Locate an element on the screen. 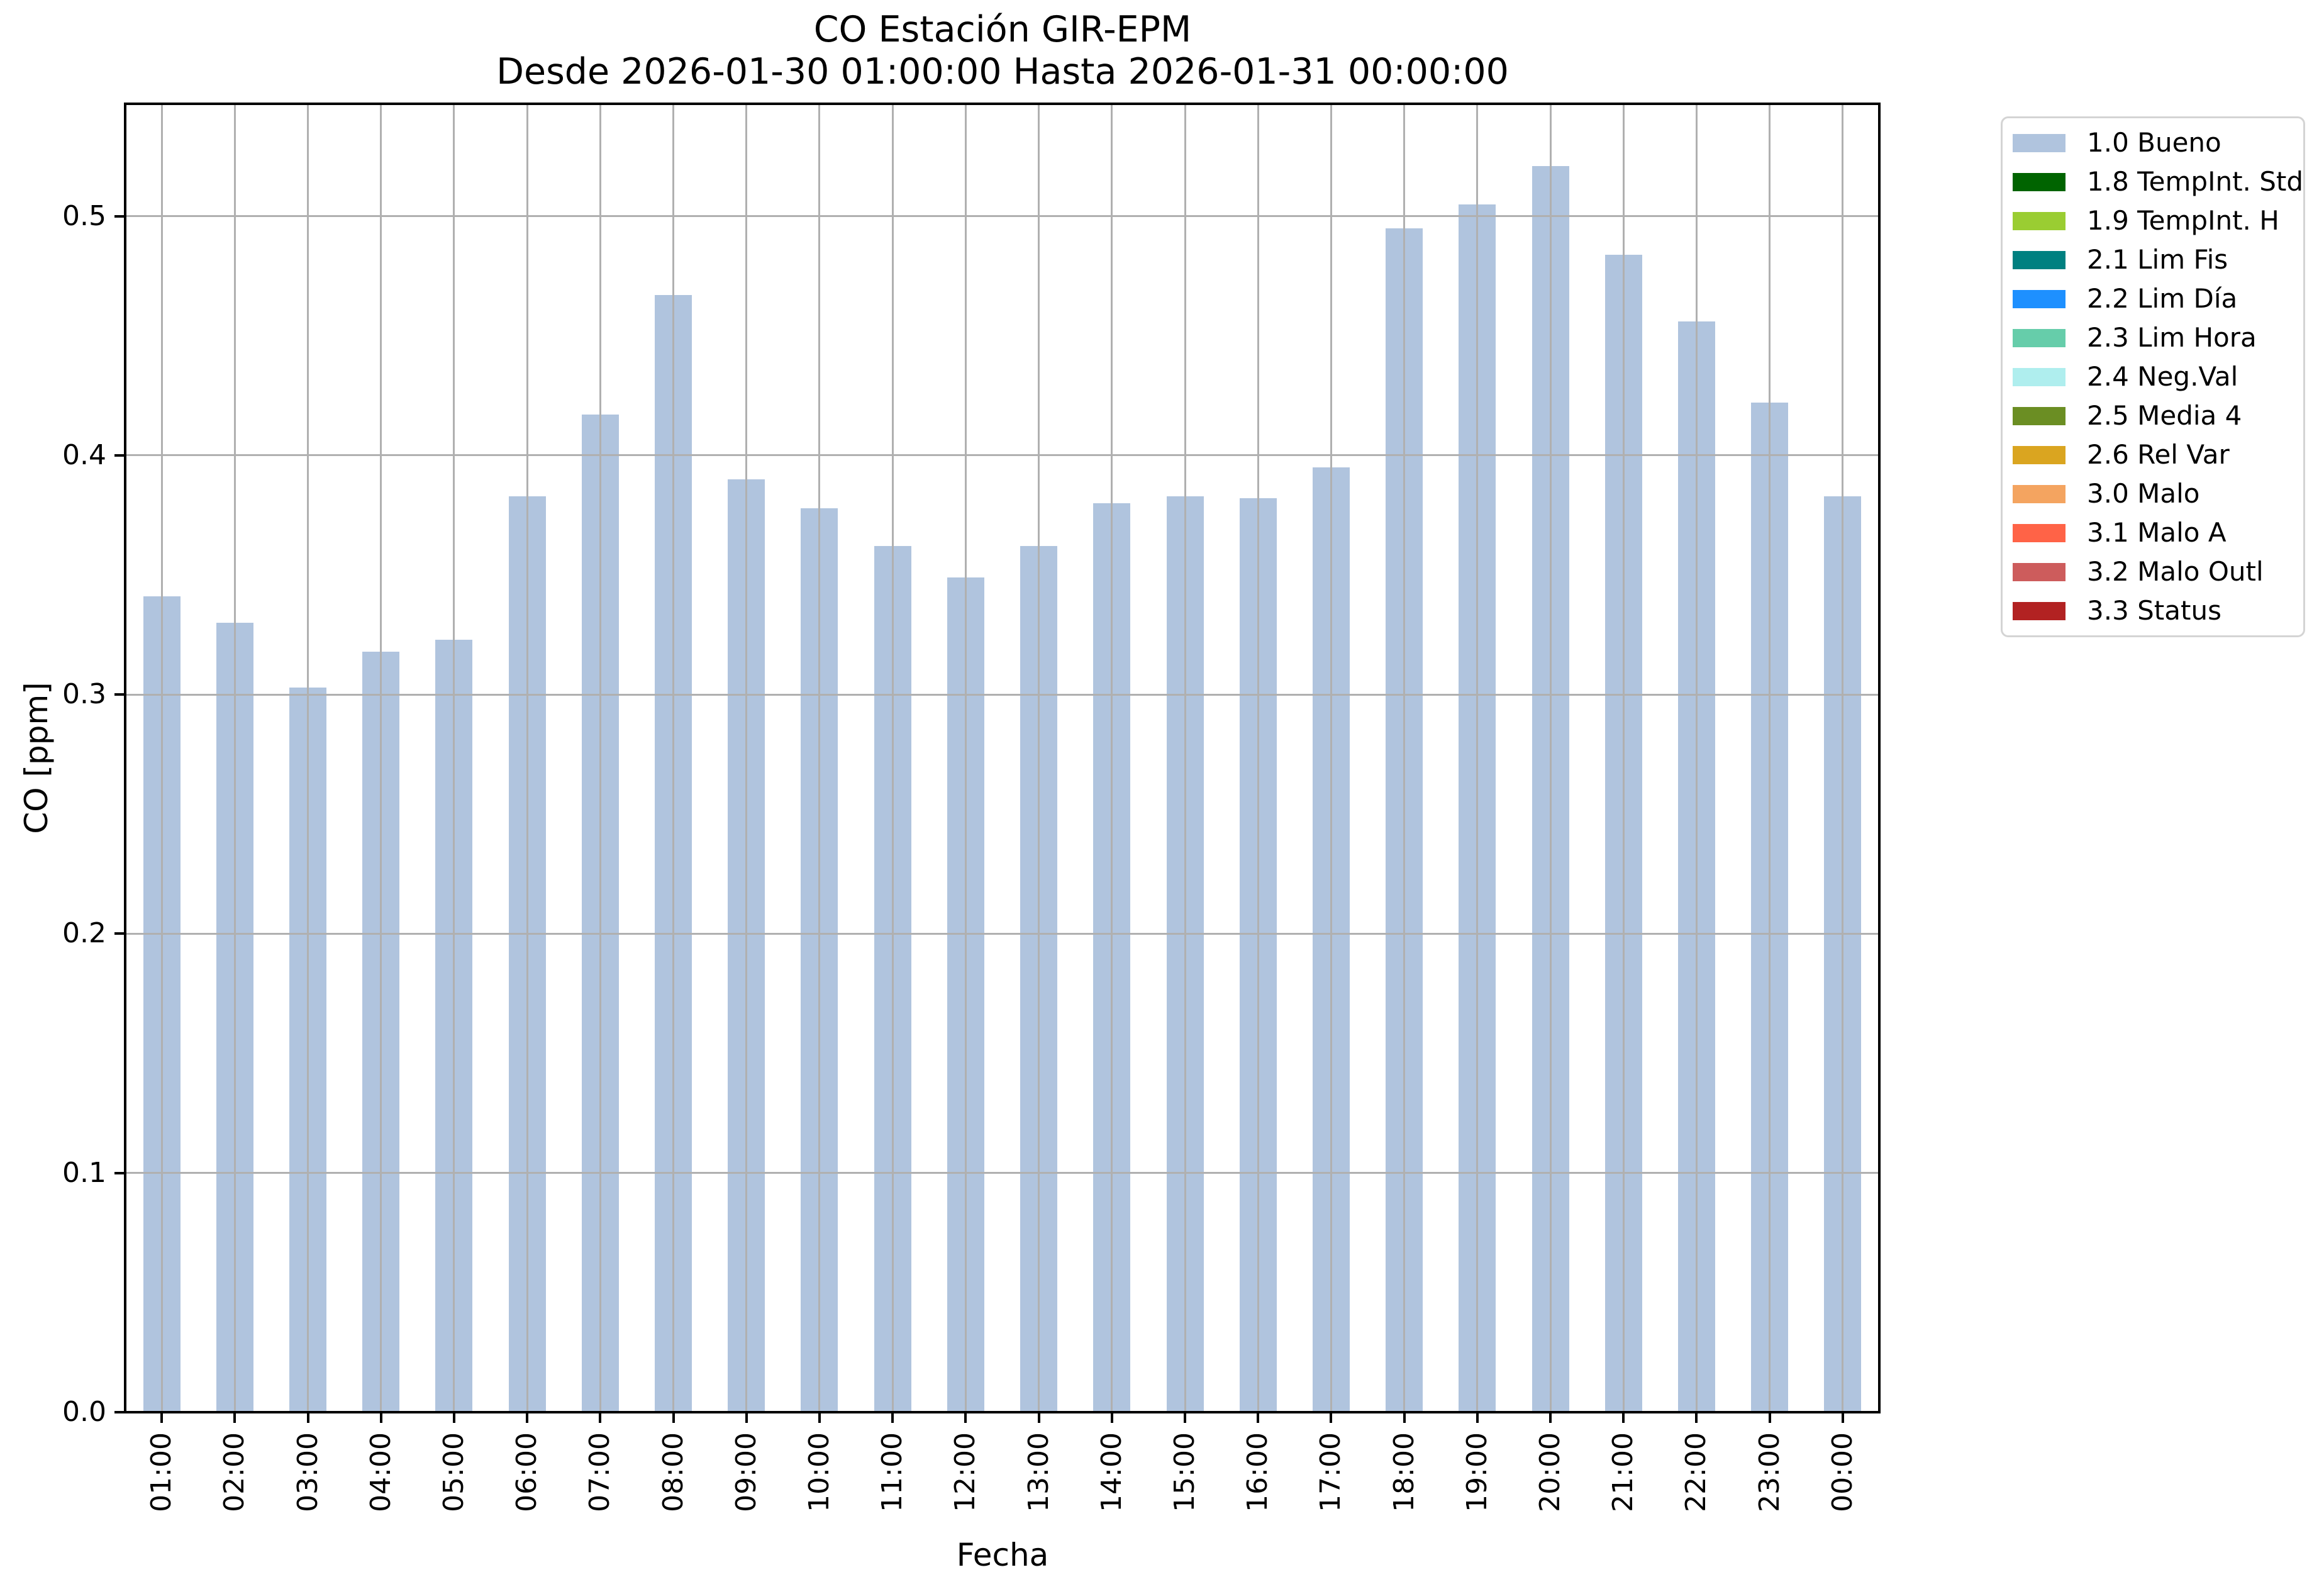 Image resolution: width=2324 pixels, height=1594 pixels. x-tick-label: 20:00 is located at coordinates (1550, 1472).